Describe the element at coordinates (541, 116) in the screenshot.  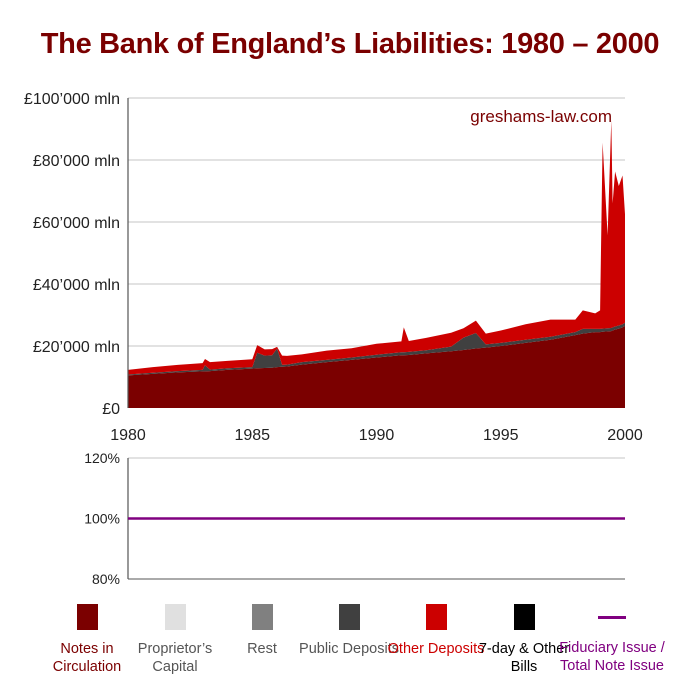
I see `watermark: greshams-law.com` at that location.